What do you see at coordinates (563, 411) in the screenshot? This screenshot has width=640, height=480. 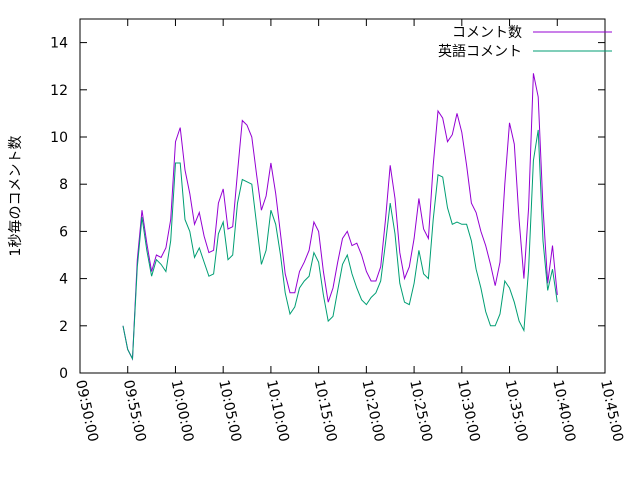 I see `x-tick-label: 10:40:00` at bounding box center [563, 411].